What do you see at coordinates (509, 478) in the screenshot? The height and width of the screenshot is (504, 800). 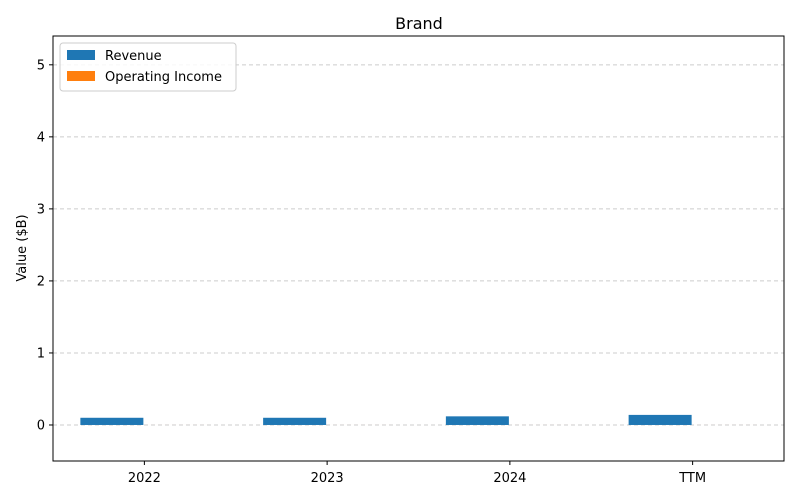 I see `x-tick-label: 2024` at bounding box center [509, 478].